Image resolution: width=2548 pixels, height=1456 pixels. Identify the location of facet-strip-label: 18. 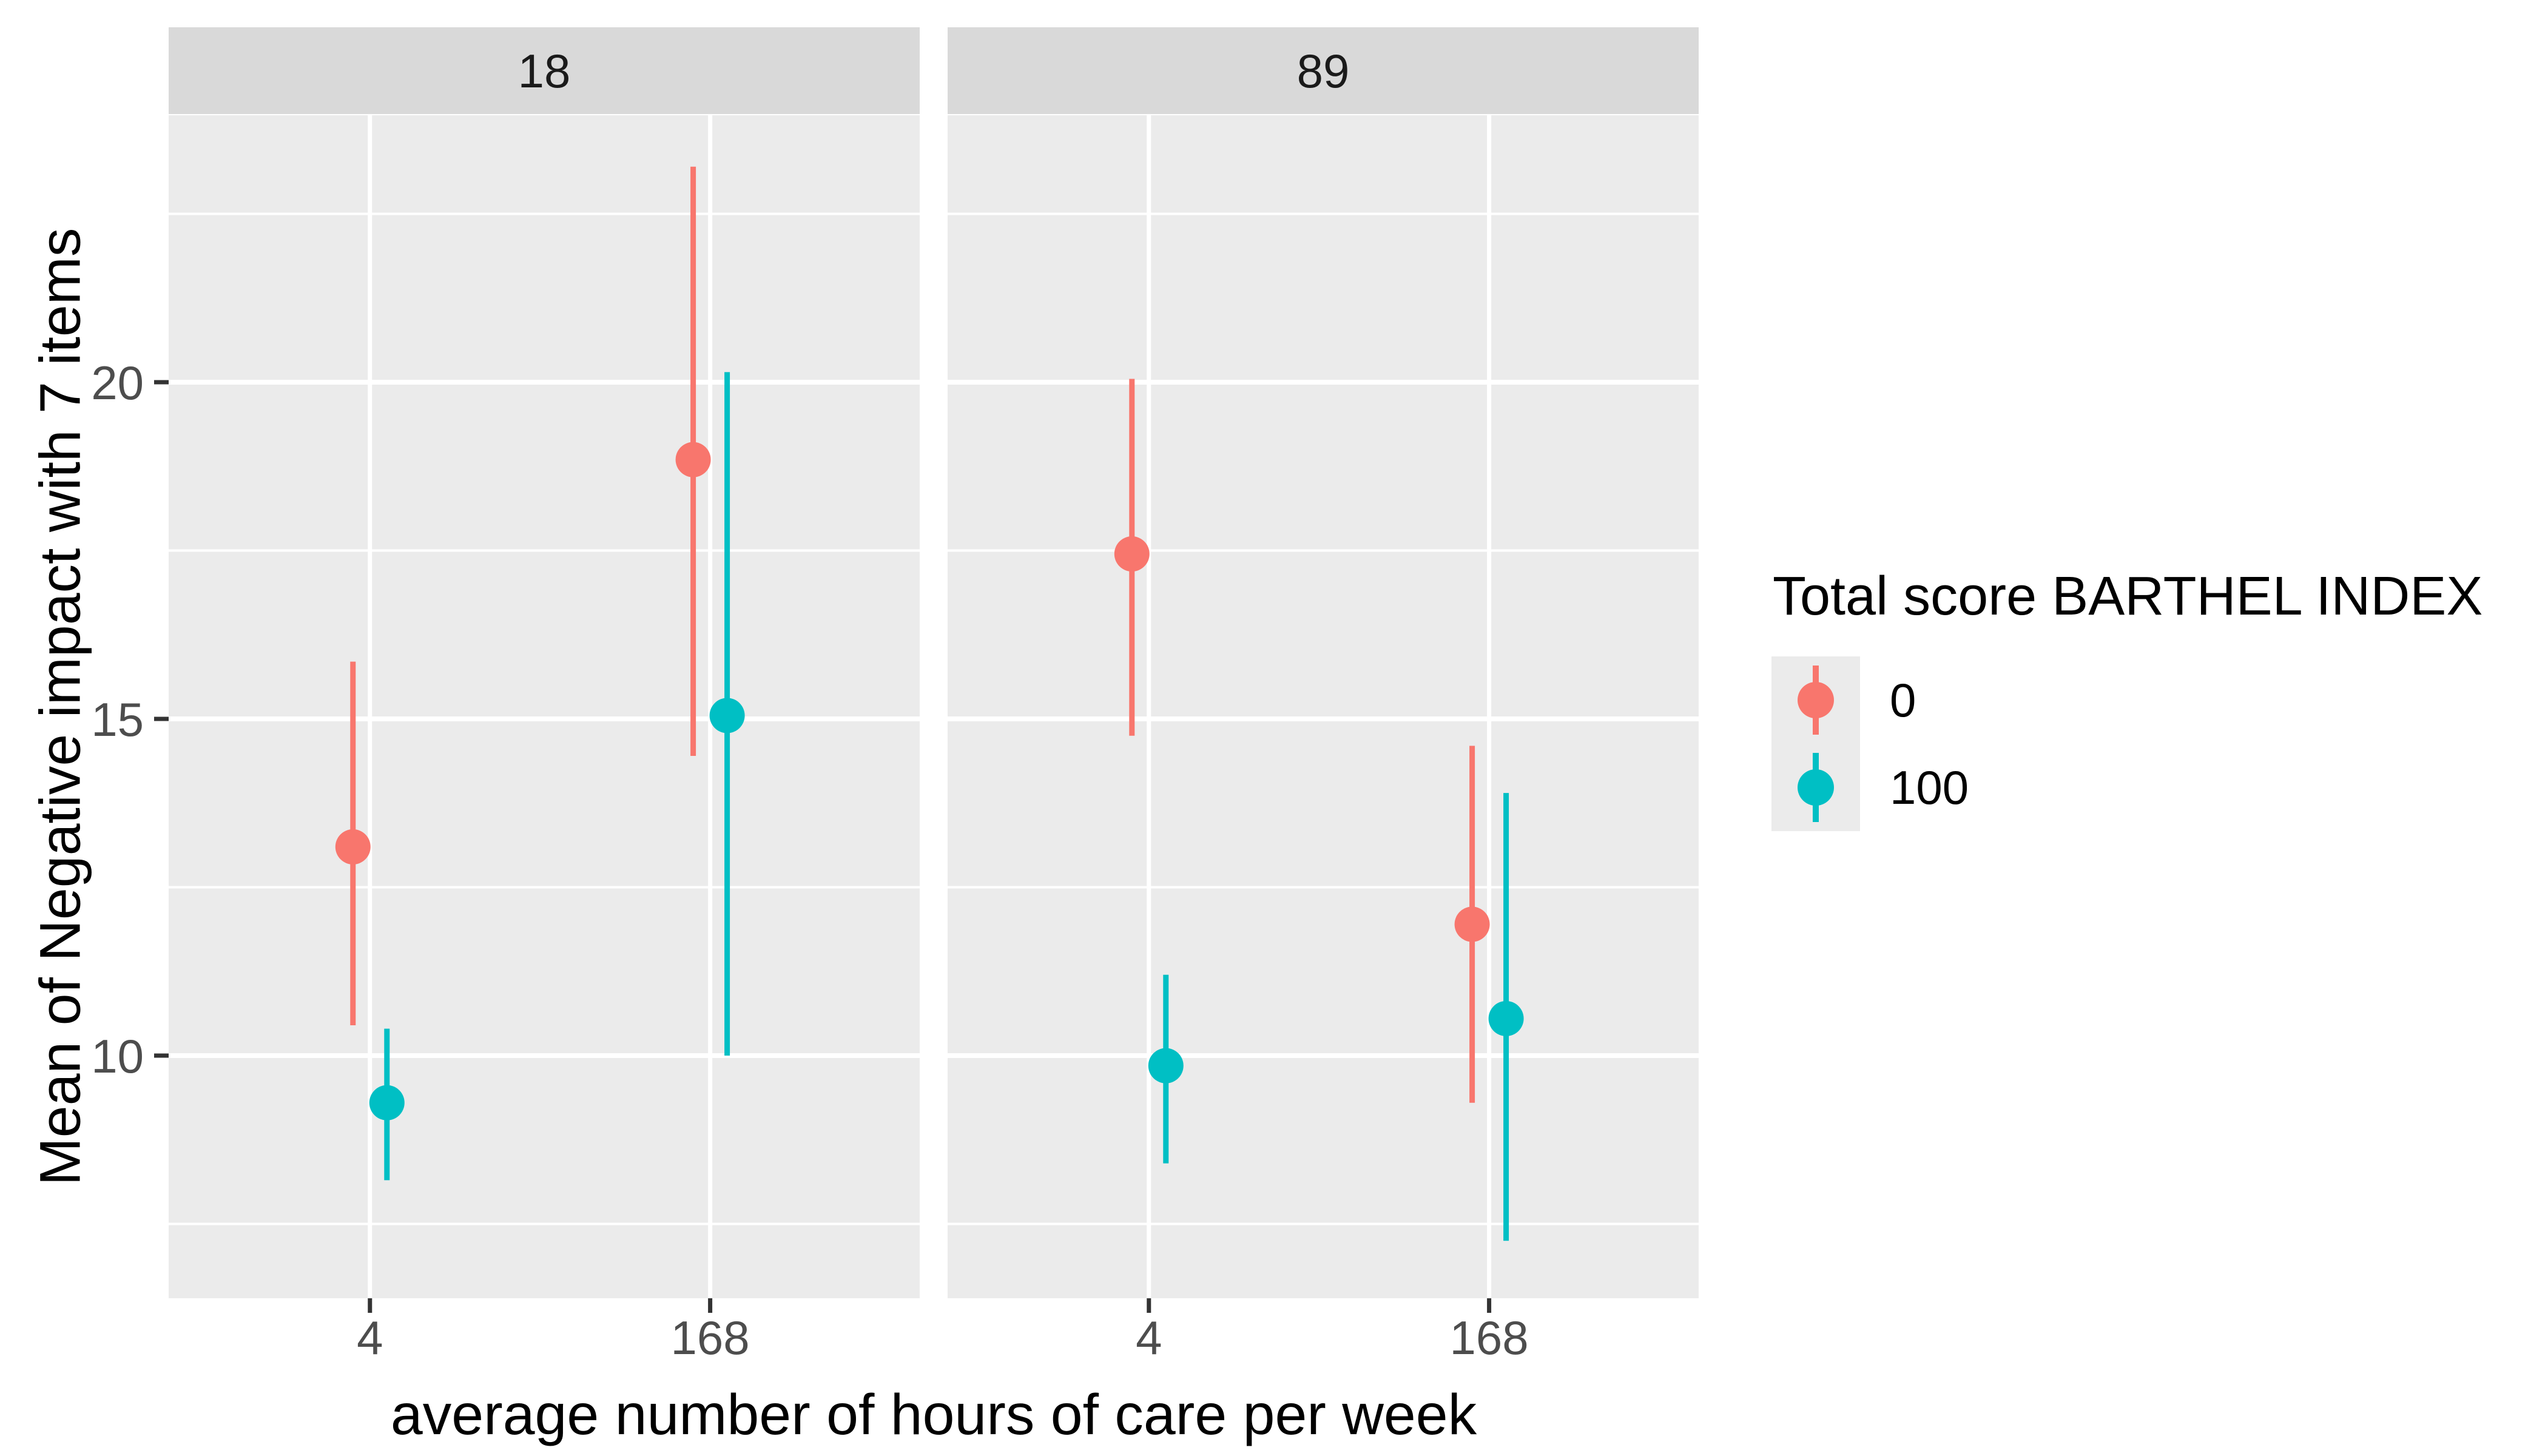
(544, 71).